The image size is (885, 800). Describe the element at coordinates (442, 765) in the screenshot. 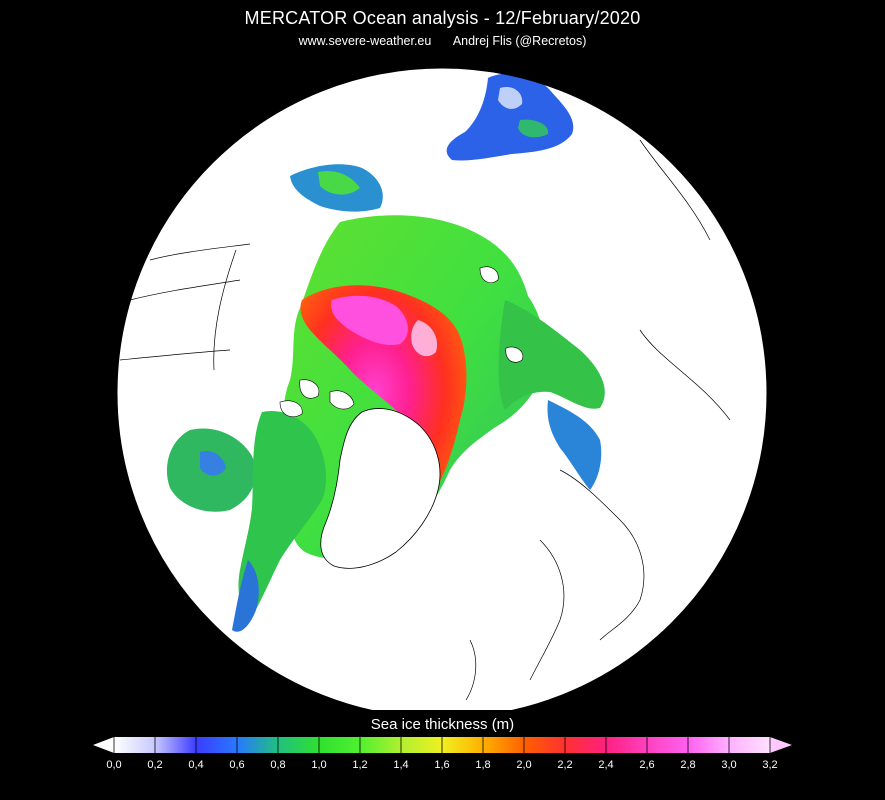

I see `colorbar-tick-label: 1,6` at that location.